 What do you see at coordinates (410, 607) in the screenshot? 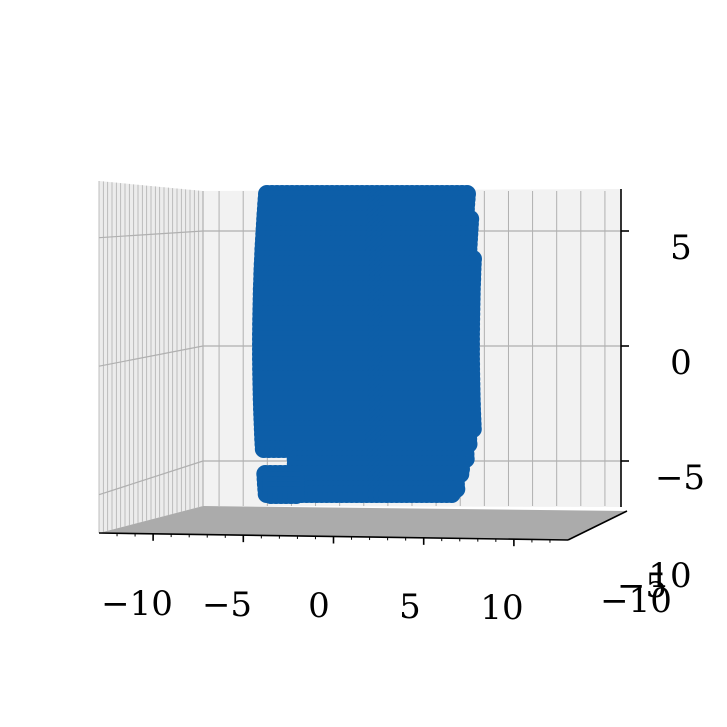
I see `x-tick-label: 5` at bounding box center [410, 607].